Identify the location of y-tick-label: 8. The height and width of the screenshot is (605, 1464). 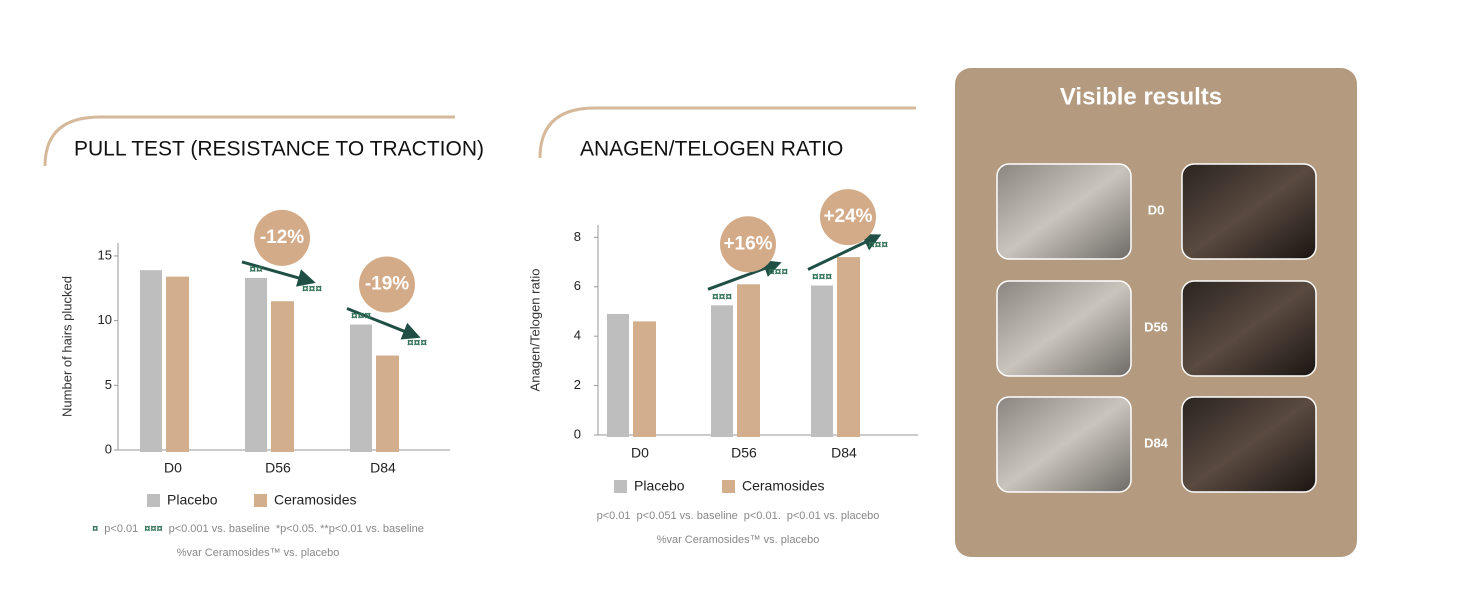
(577, 236).